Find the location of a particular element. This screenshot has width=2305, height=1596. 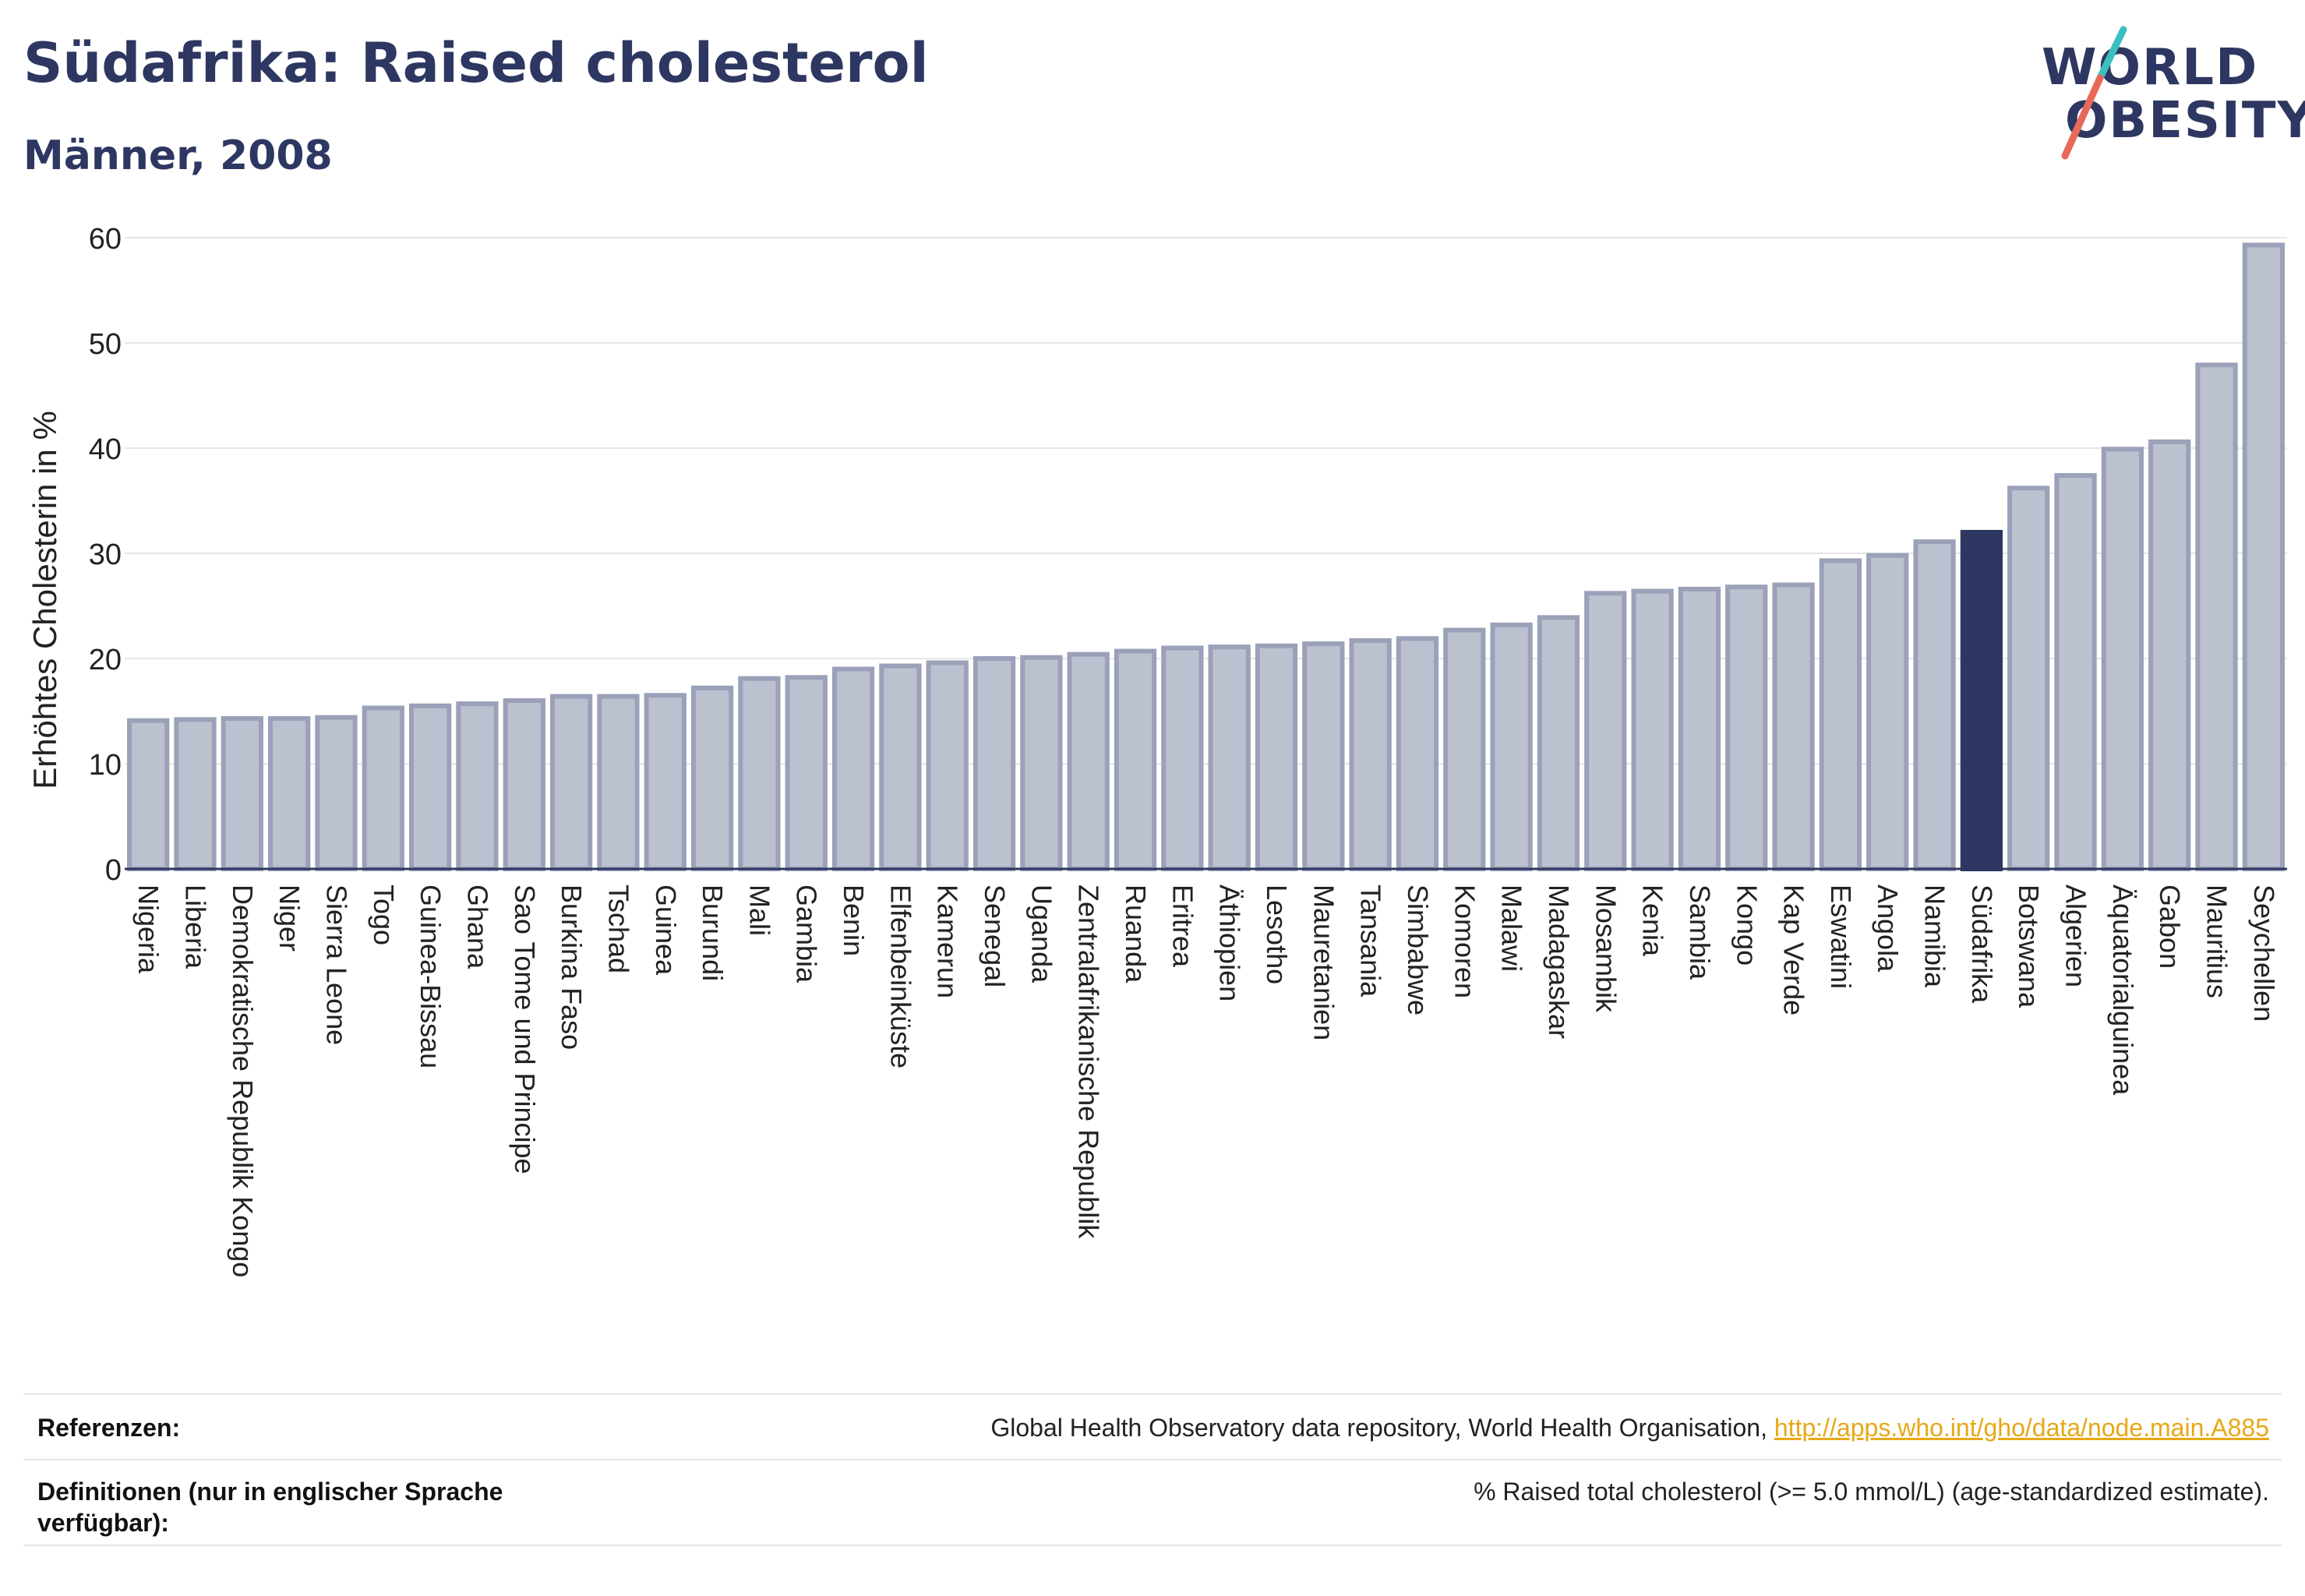

x-tick-label: Kamerun is located at coordinates (948, 941).